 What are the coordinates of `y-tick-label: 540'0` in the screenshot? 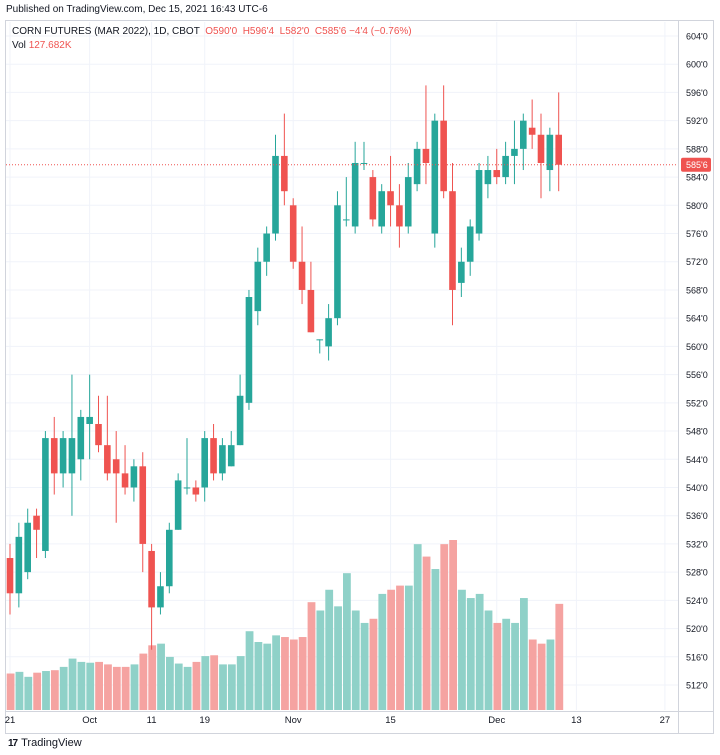 It's located at (697, 488).